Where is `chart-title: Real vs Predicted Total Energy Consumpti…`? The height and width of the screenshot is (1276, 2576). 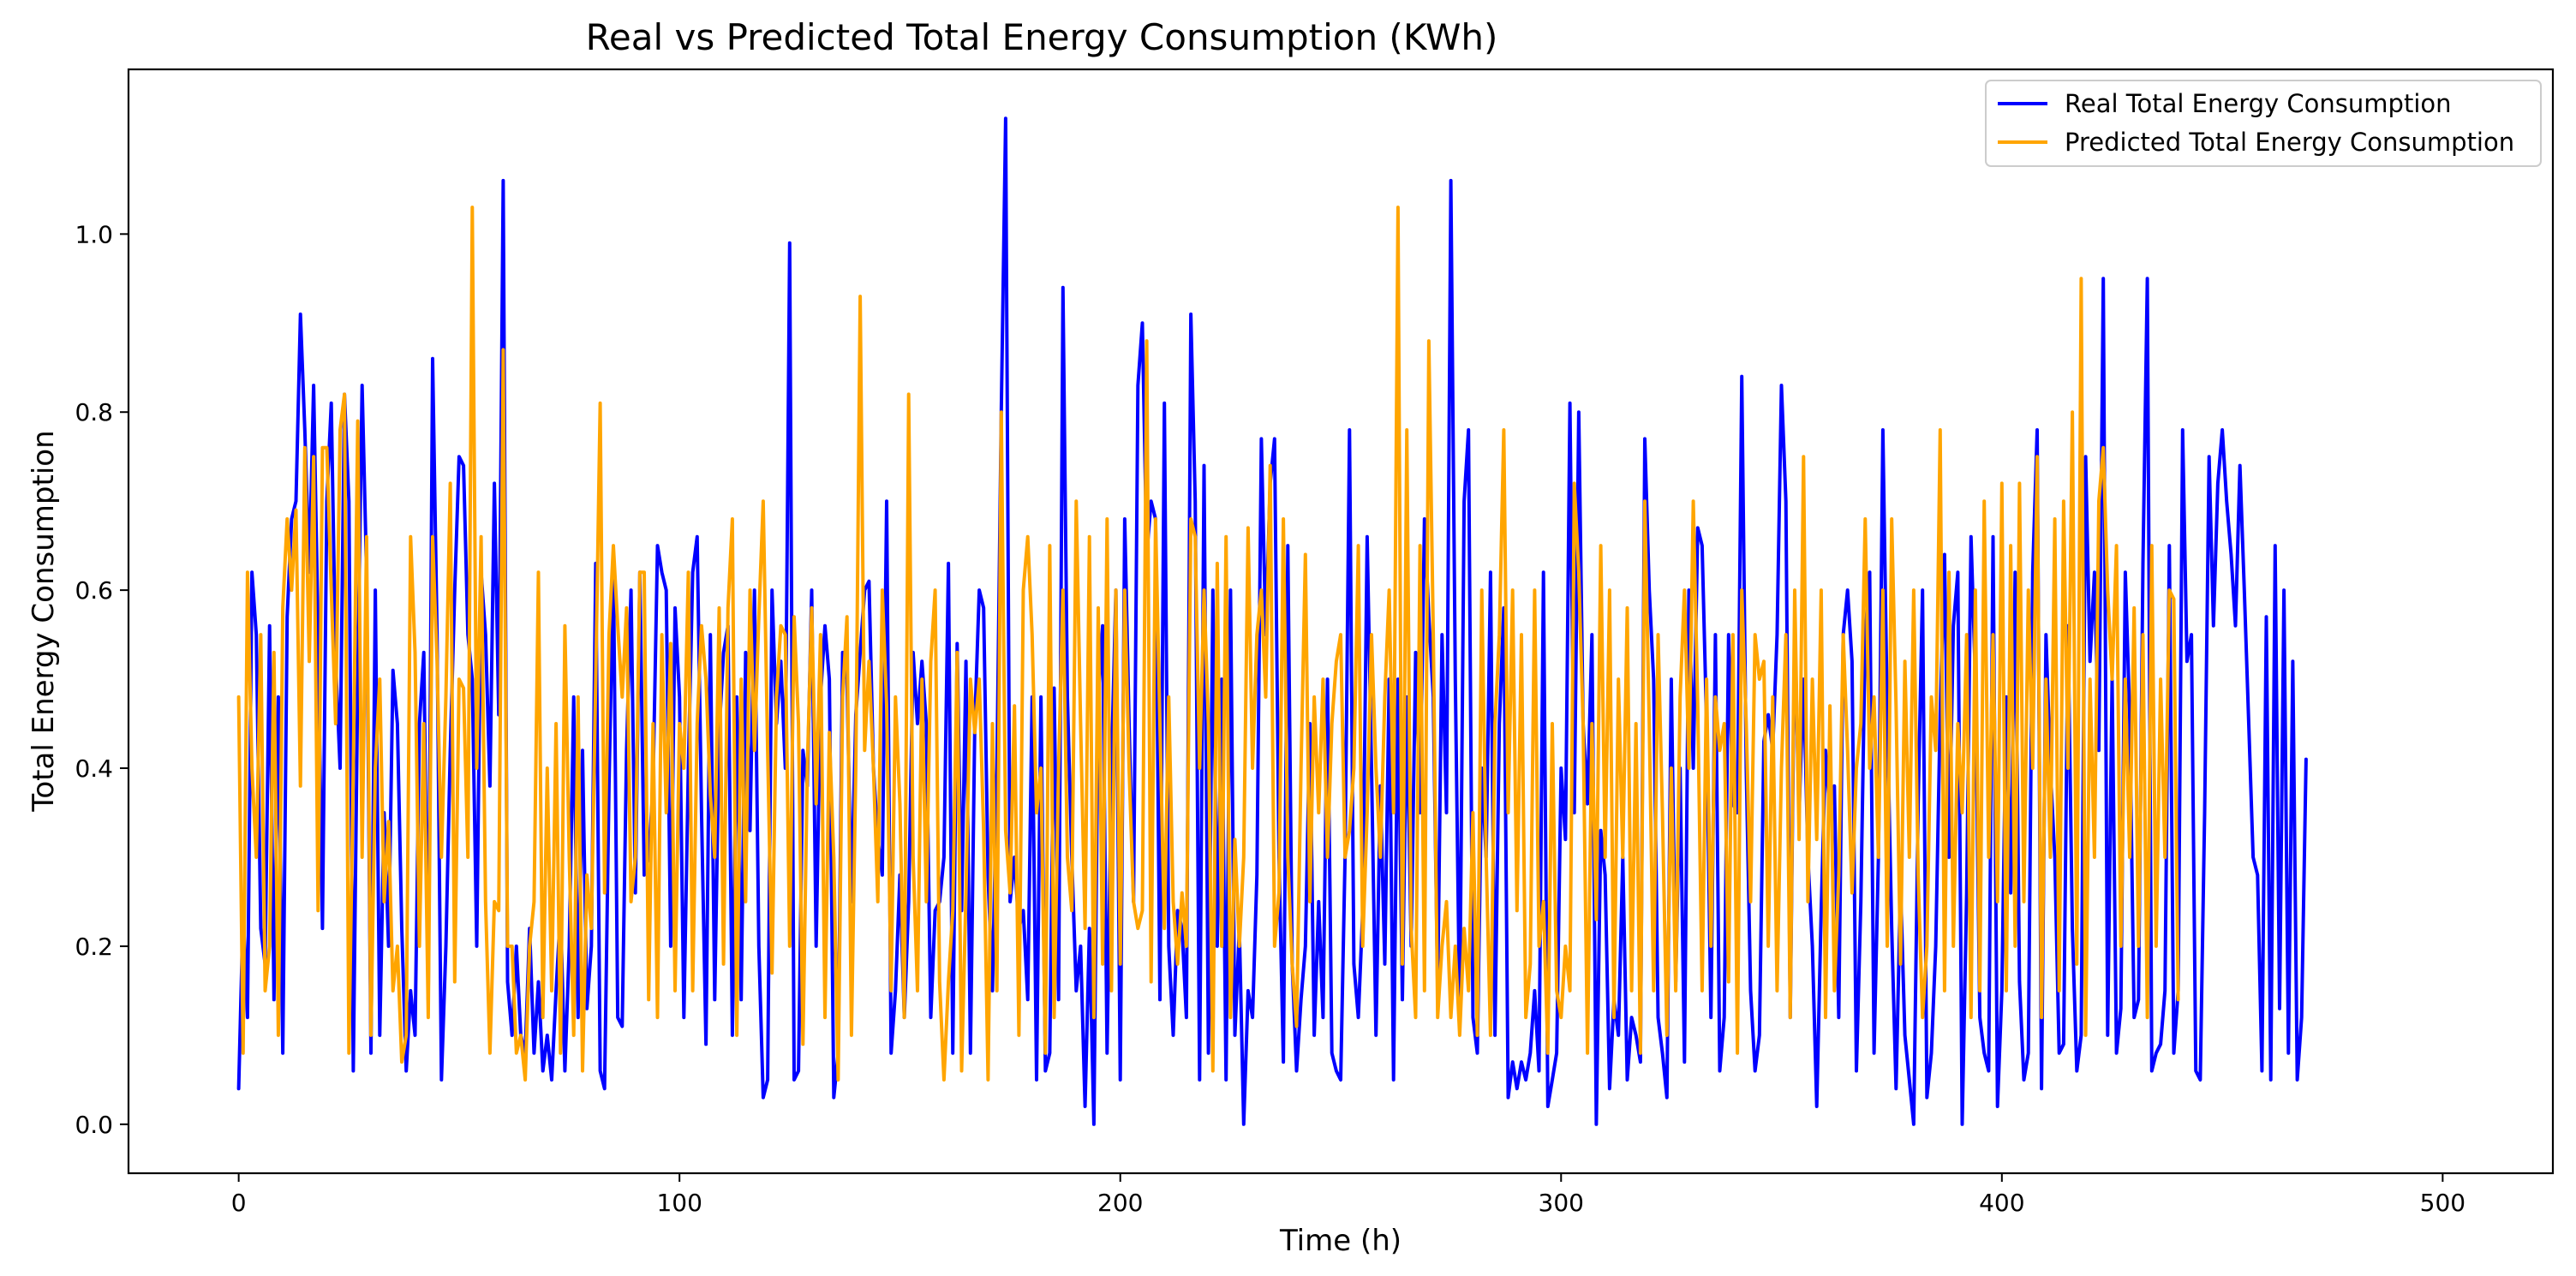
chart-title: Real vs Predicted Total Energy Consumpti… is located at coordinates (1042, 37).